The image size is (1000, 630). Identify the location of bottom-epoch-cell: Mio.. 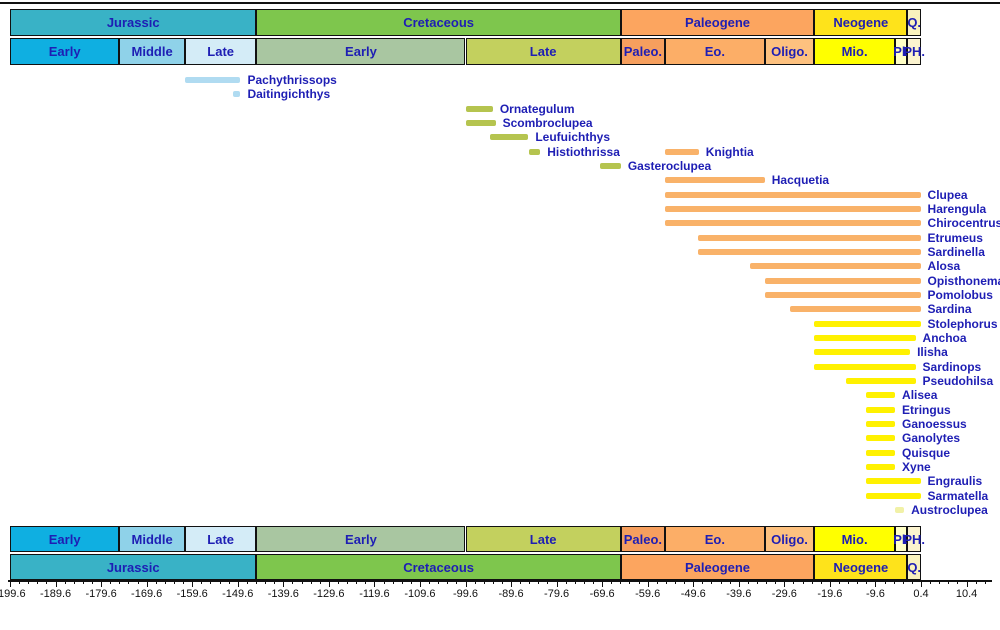
(854, 539).